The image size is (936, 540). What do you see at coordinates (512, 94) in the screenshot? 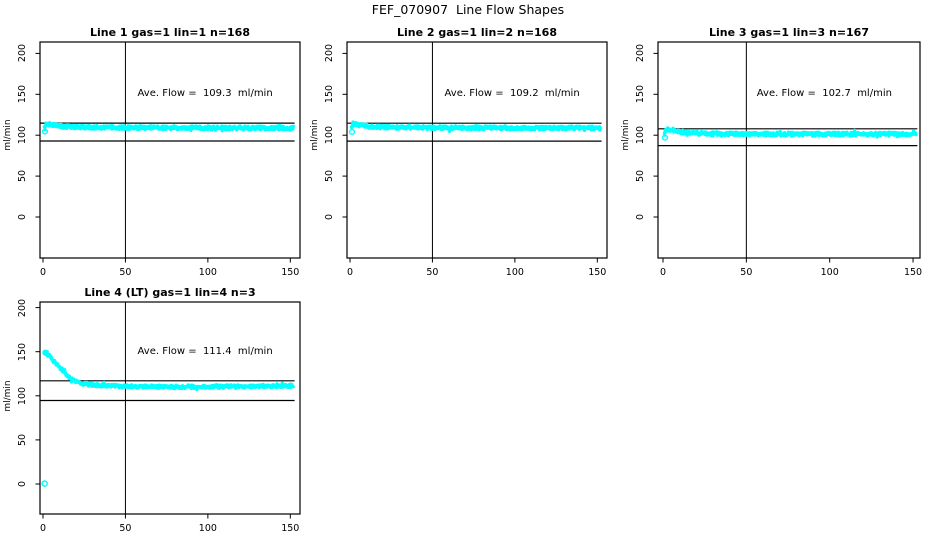
I see `avg-flow-annotation: Ave. Flow = 109.2 ml/min` at bounding box center [512, 94].